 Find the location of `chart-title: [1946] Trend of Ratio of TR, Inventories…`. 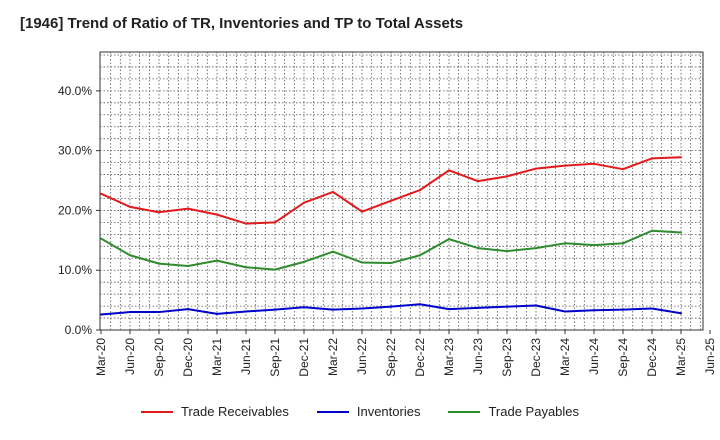

chart-title: [1946] Trend of Ratio of TR, Inventories… is located at coordinates (242, 23).